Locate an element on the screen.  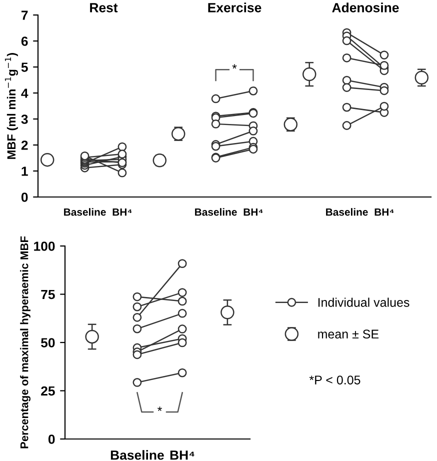
y-tick-label: 5 is located at coordinates (24, 67).